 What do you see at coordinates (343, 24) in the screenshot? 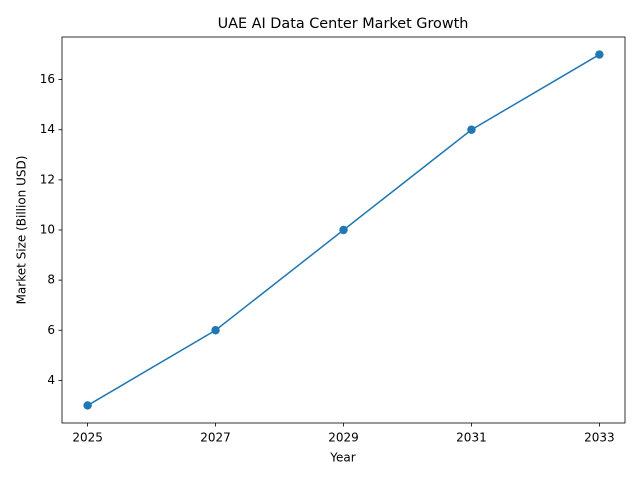
I see `chart-title: UAE AI Data Center Market Growth` at bounding box center [343, 24].